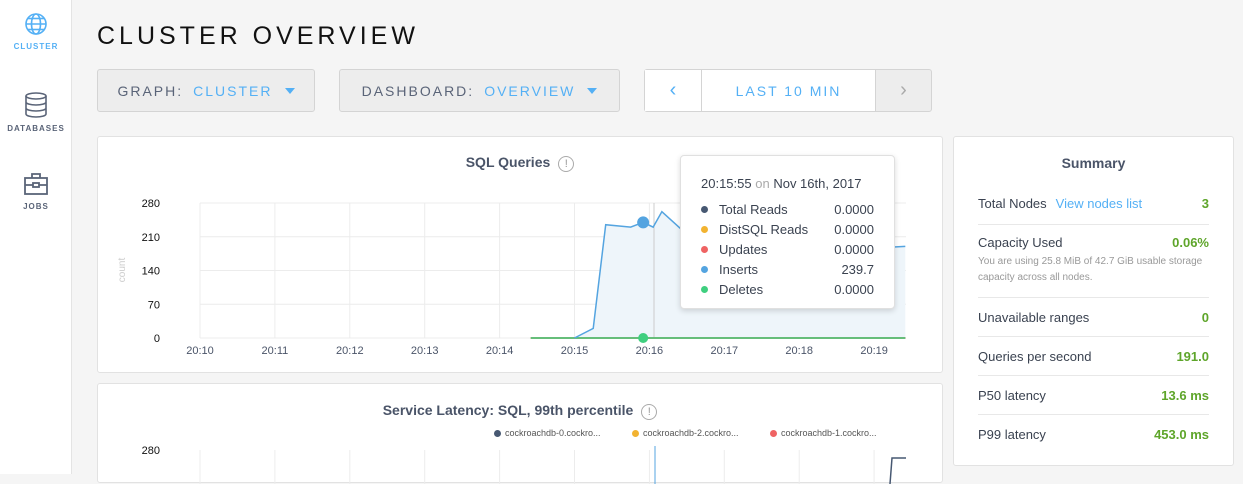 This screenshot has width=1243, height=484. Describe the element at coordinates (787, 269) in the screenshot. I see `tooltip-row: Inserts 239.7` at that location.